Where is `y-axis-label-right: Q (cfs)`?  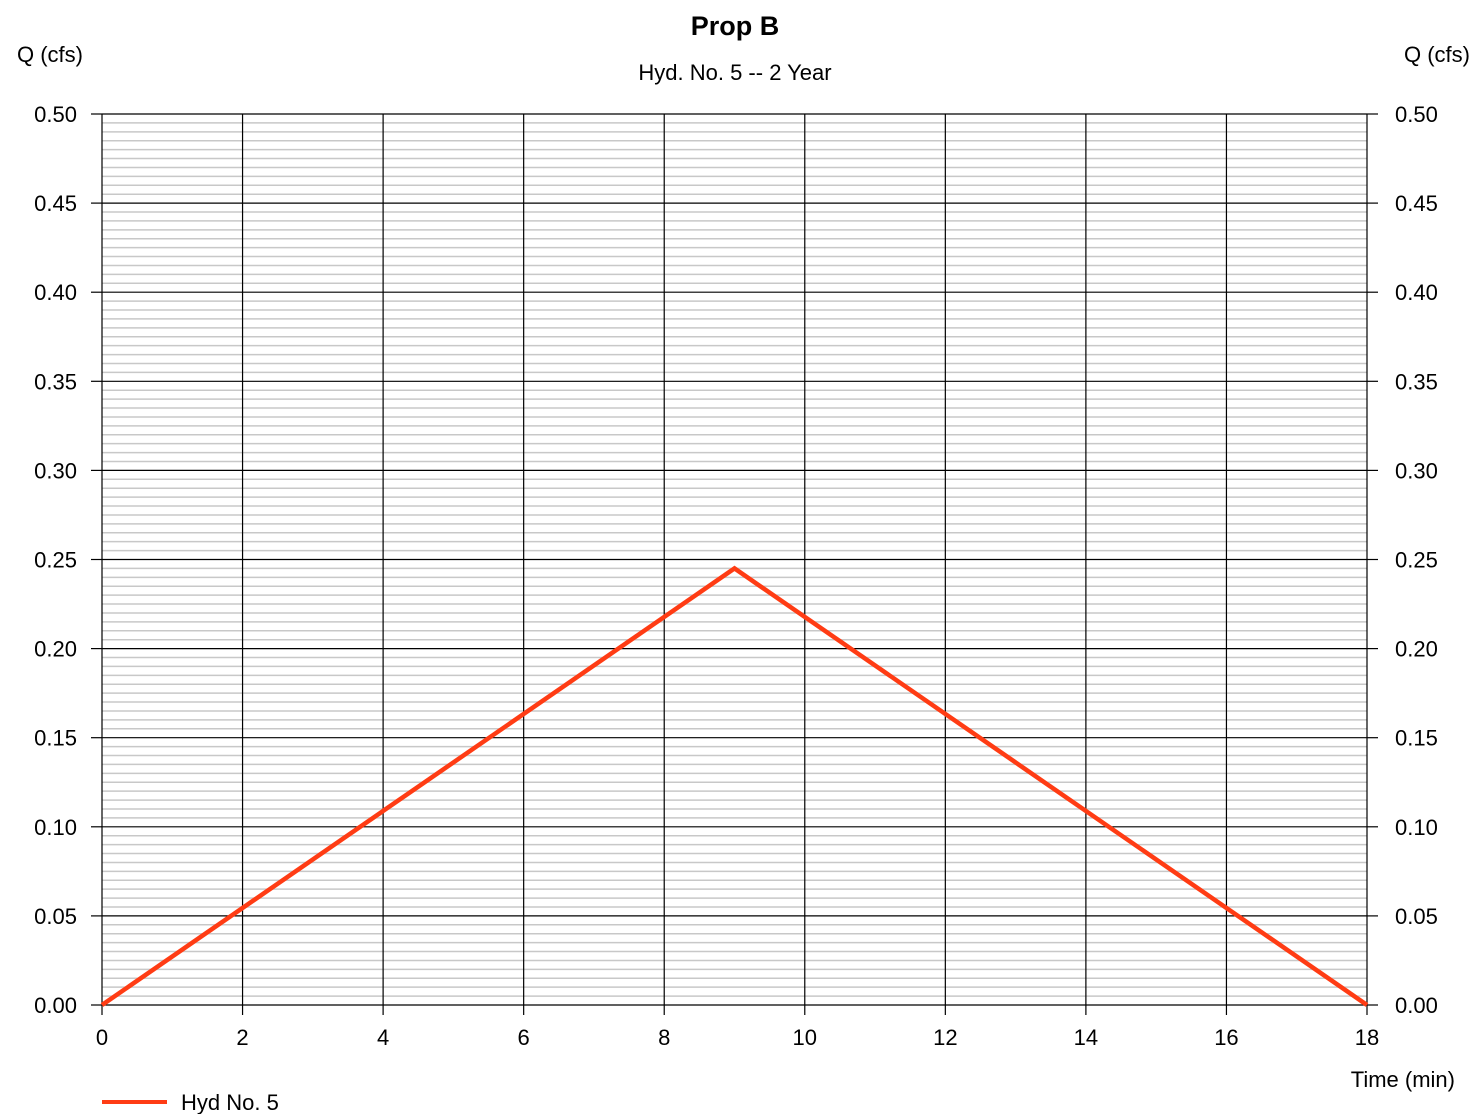
y-axis-label-right: Q (cfs) is located at coordinates (1437, 54).